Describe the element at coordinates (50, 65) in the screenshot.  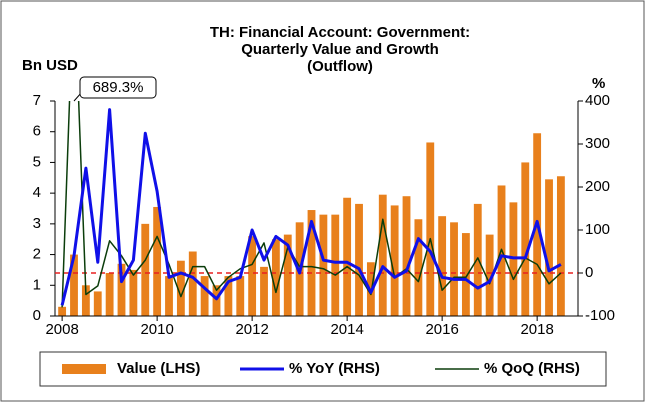
I see `y-axis-label: Bn USD` at that location.